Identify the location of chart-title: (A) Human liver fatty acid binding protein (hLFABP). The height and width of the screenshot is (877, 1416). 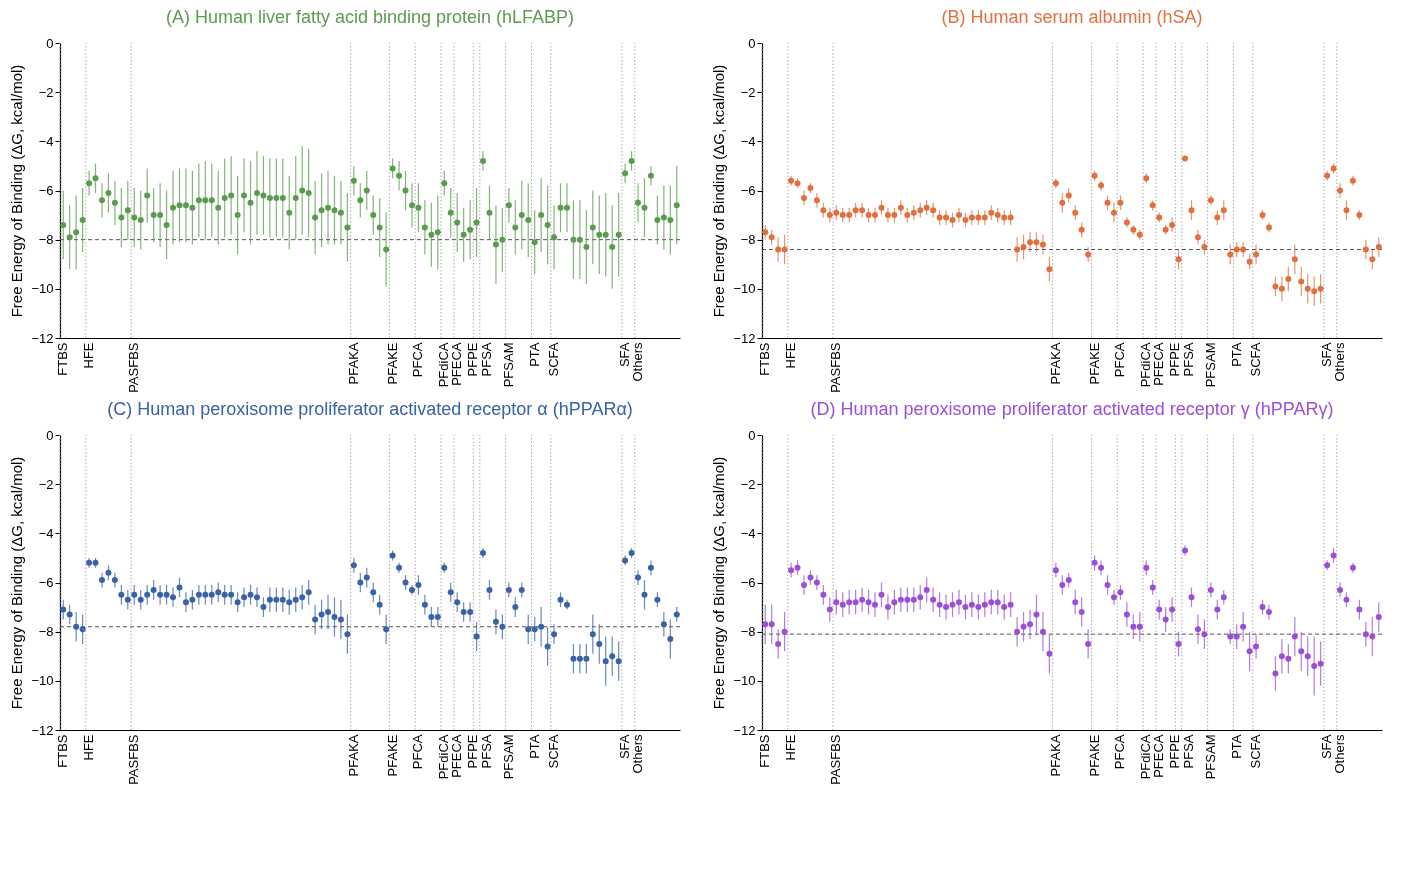
(370, 17).